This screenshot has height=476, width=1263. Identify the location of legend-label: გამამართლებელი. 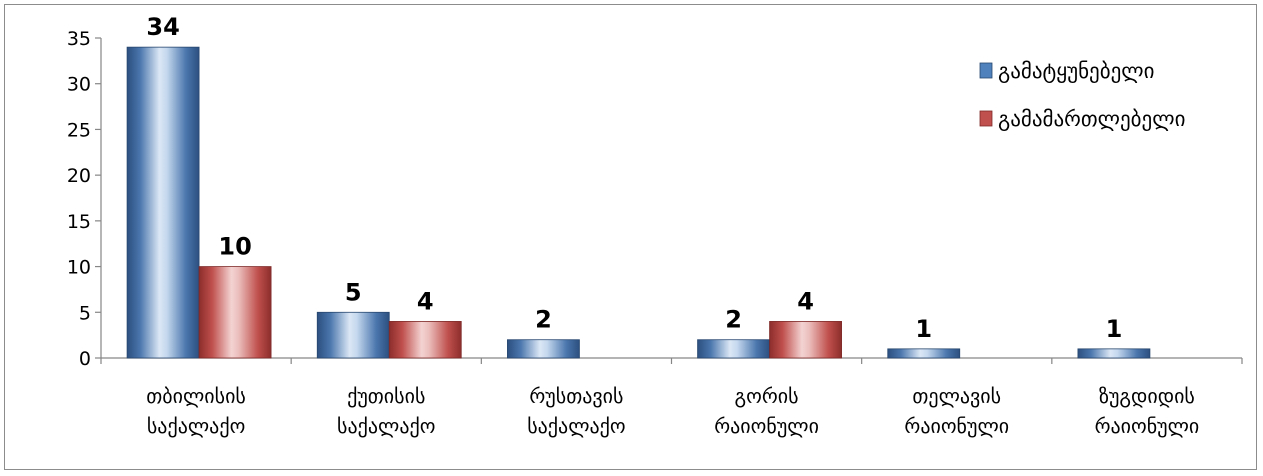
(1091, 119).